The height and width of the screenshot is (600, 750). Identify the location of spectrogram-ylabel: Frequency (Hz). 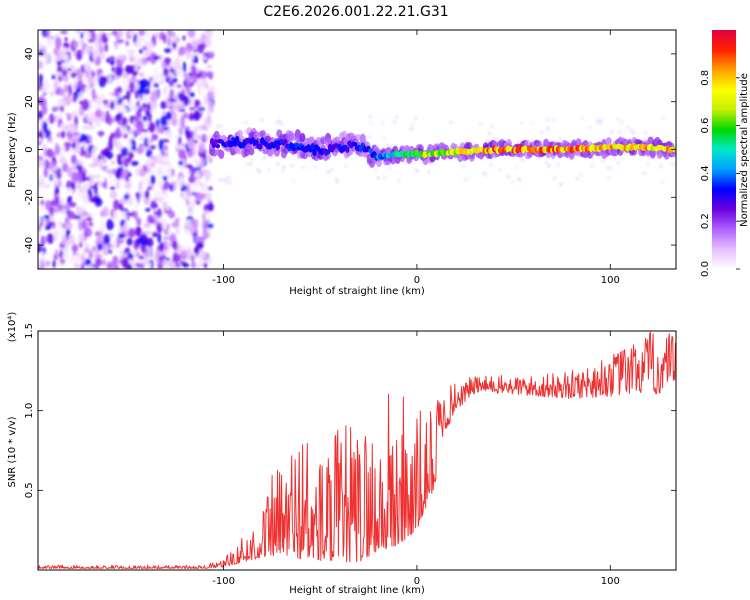
(12, 150).